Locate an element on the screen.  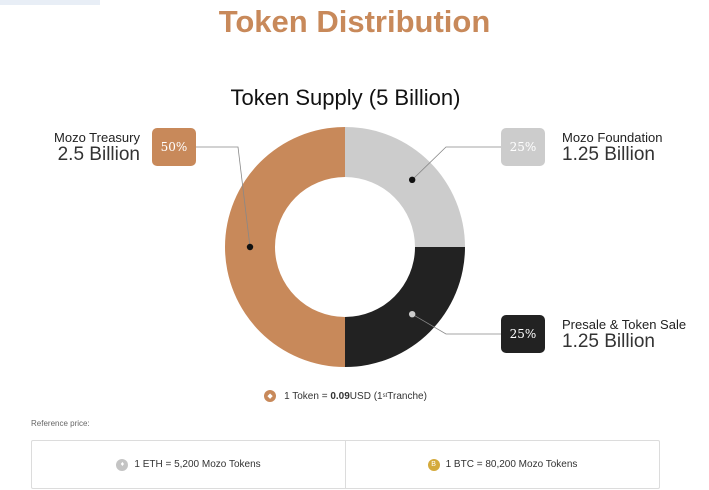
badge-mozo-treasury: 50% is located at coordinates (174, 147).